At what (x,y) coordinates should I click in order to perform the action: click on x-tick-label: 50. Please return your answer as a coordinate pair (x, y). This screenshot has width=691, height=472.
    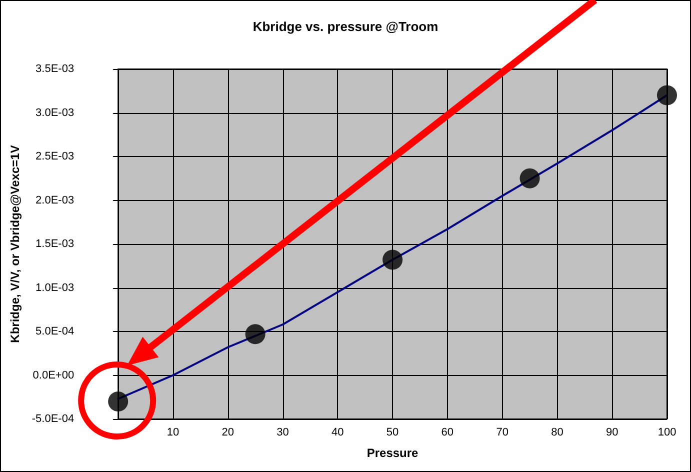
    Looking at the image, I should click on (392, 432).